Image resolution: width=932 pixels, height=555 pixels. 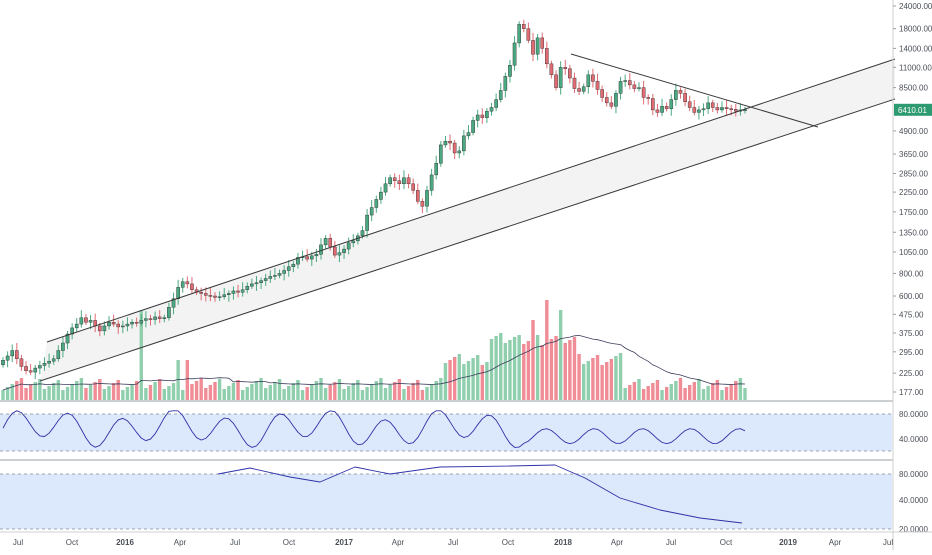 I want to click on price-tick-label: 24000.00, so click(x=915, y=6).